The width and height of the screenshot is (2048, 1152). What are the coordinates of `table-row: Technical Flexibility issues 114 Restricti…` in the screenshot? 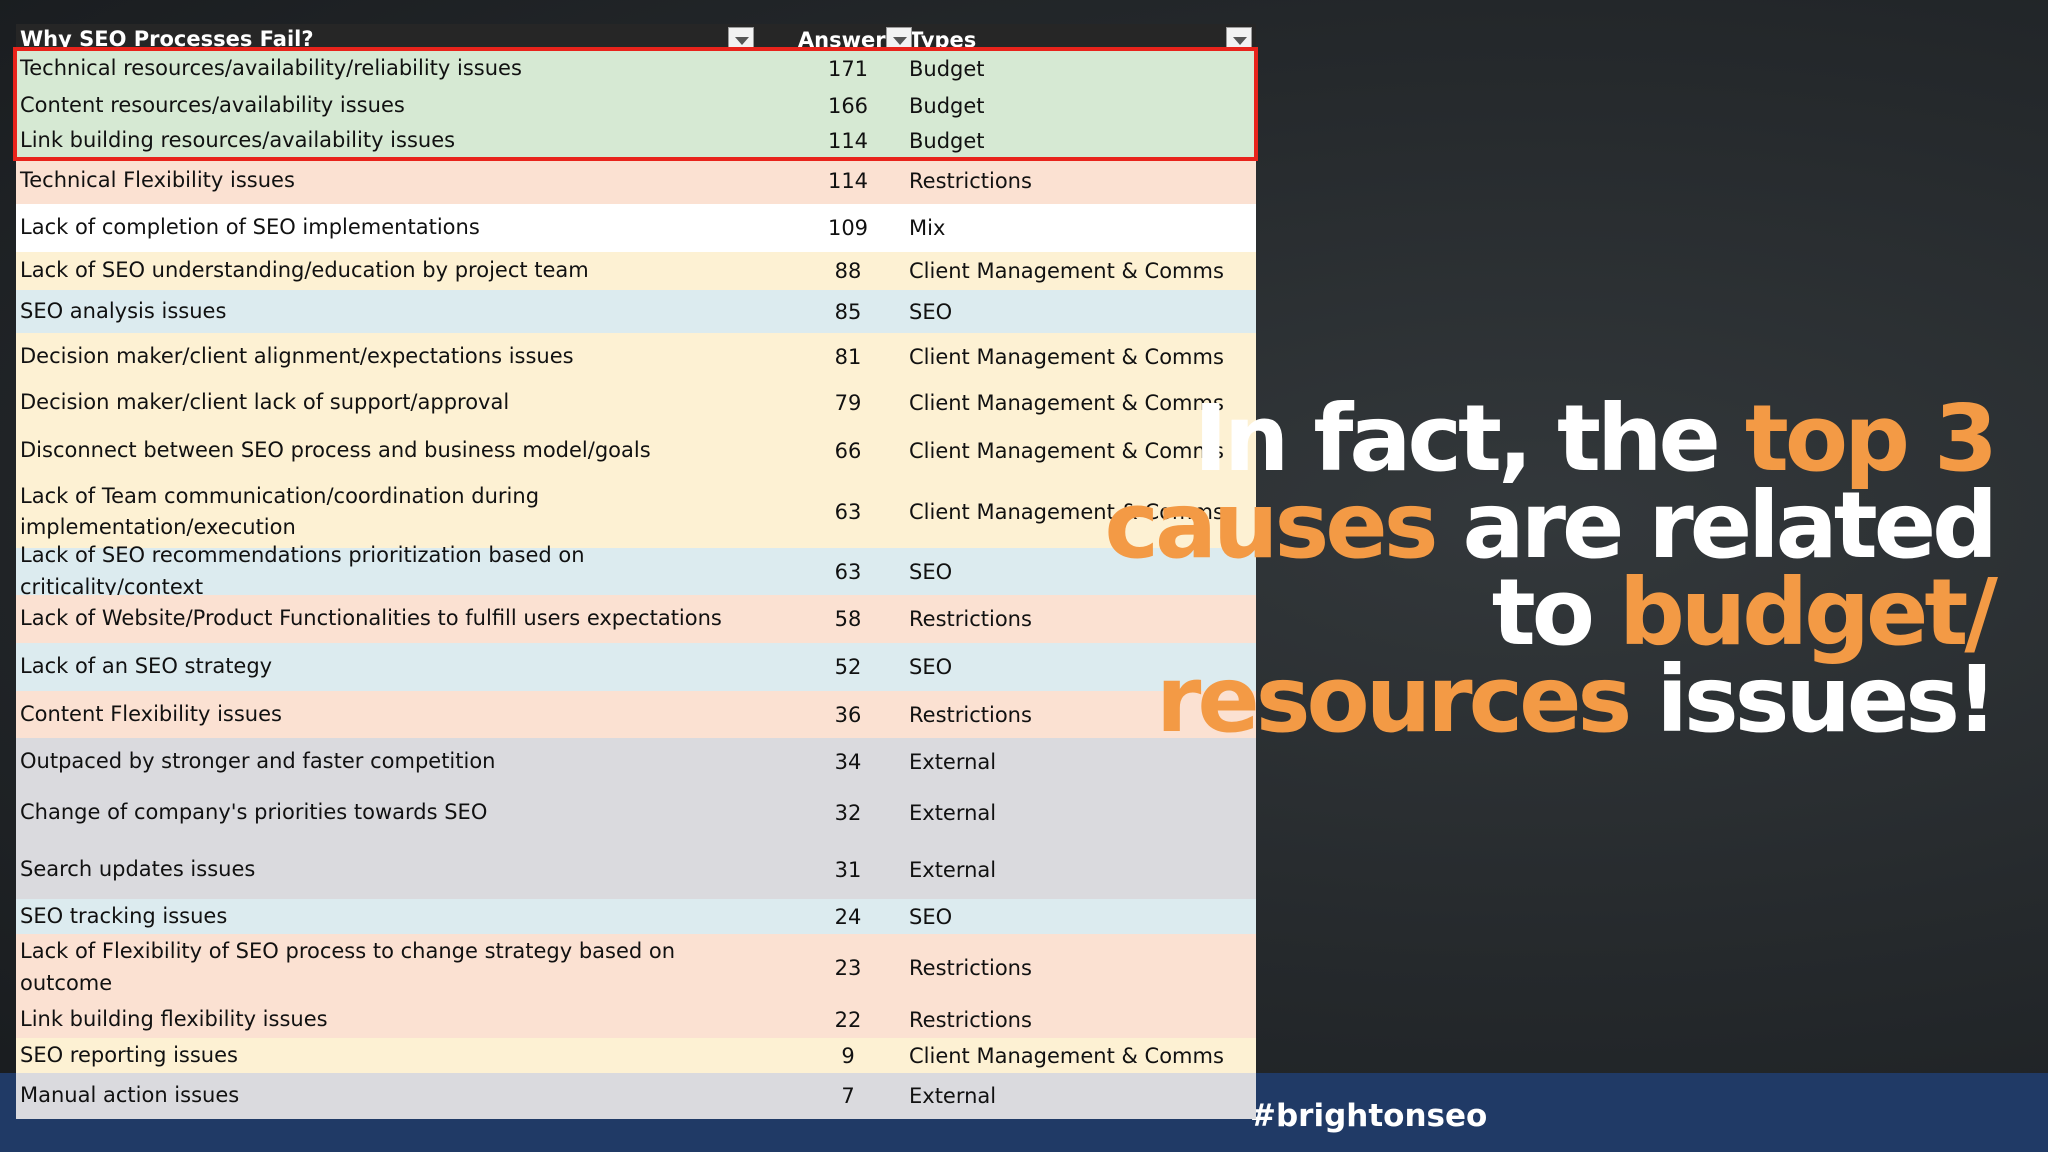 It's located at (636, 181).